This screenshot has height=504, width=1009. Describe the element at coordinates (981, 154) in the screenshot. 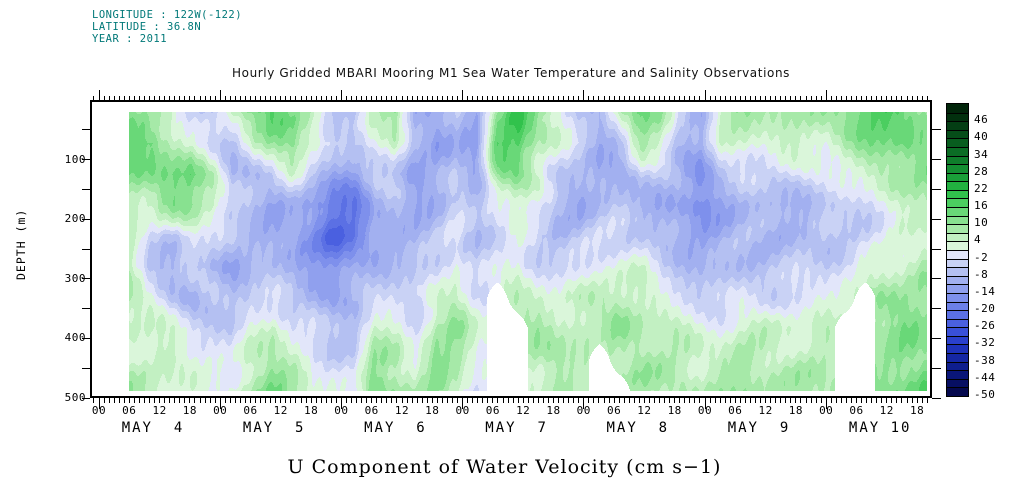

I see `colorbar-tick-label: 34` at that location.